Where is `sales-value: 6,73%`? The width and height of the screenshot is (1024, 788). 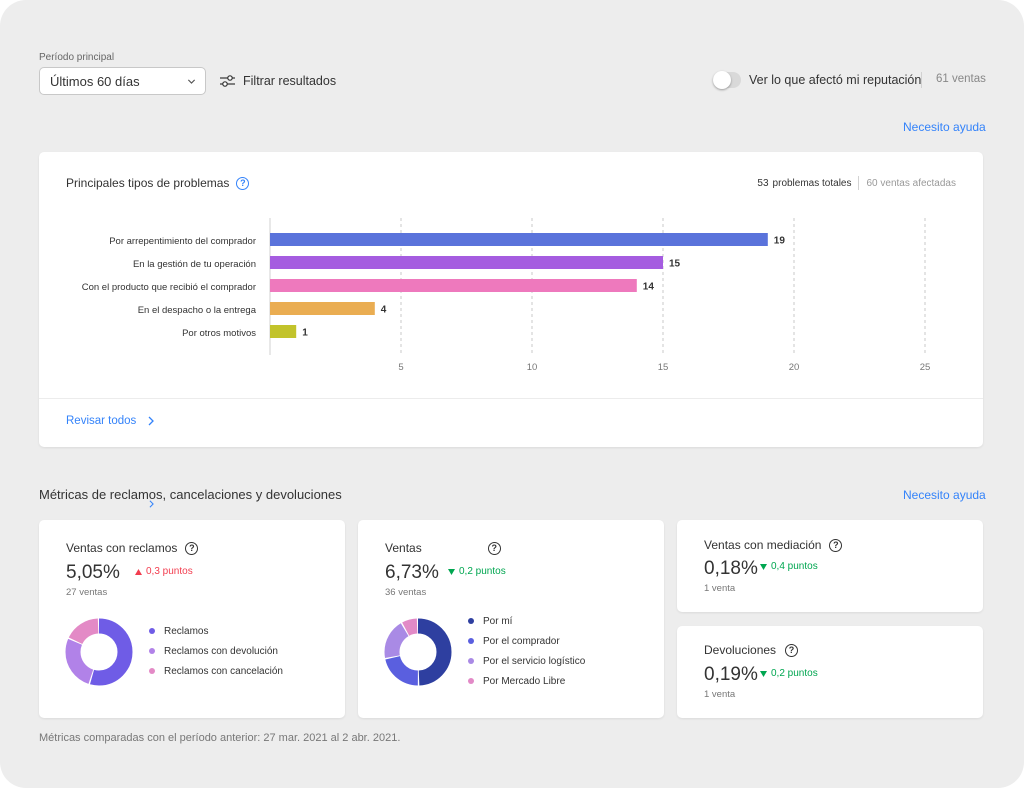 sales-value: 6,73% is located at coordinates (412, 572).